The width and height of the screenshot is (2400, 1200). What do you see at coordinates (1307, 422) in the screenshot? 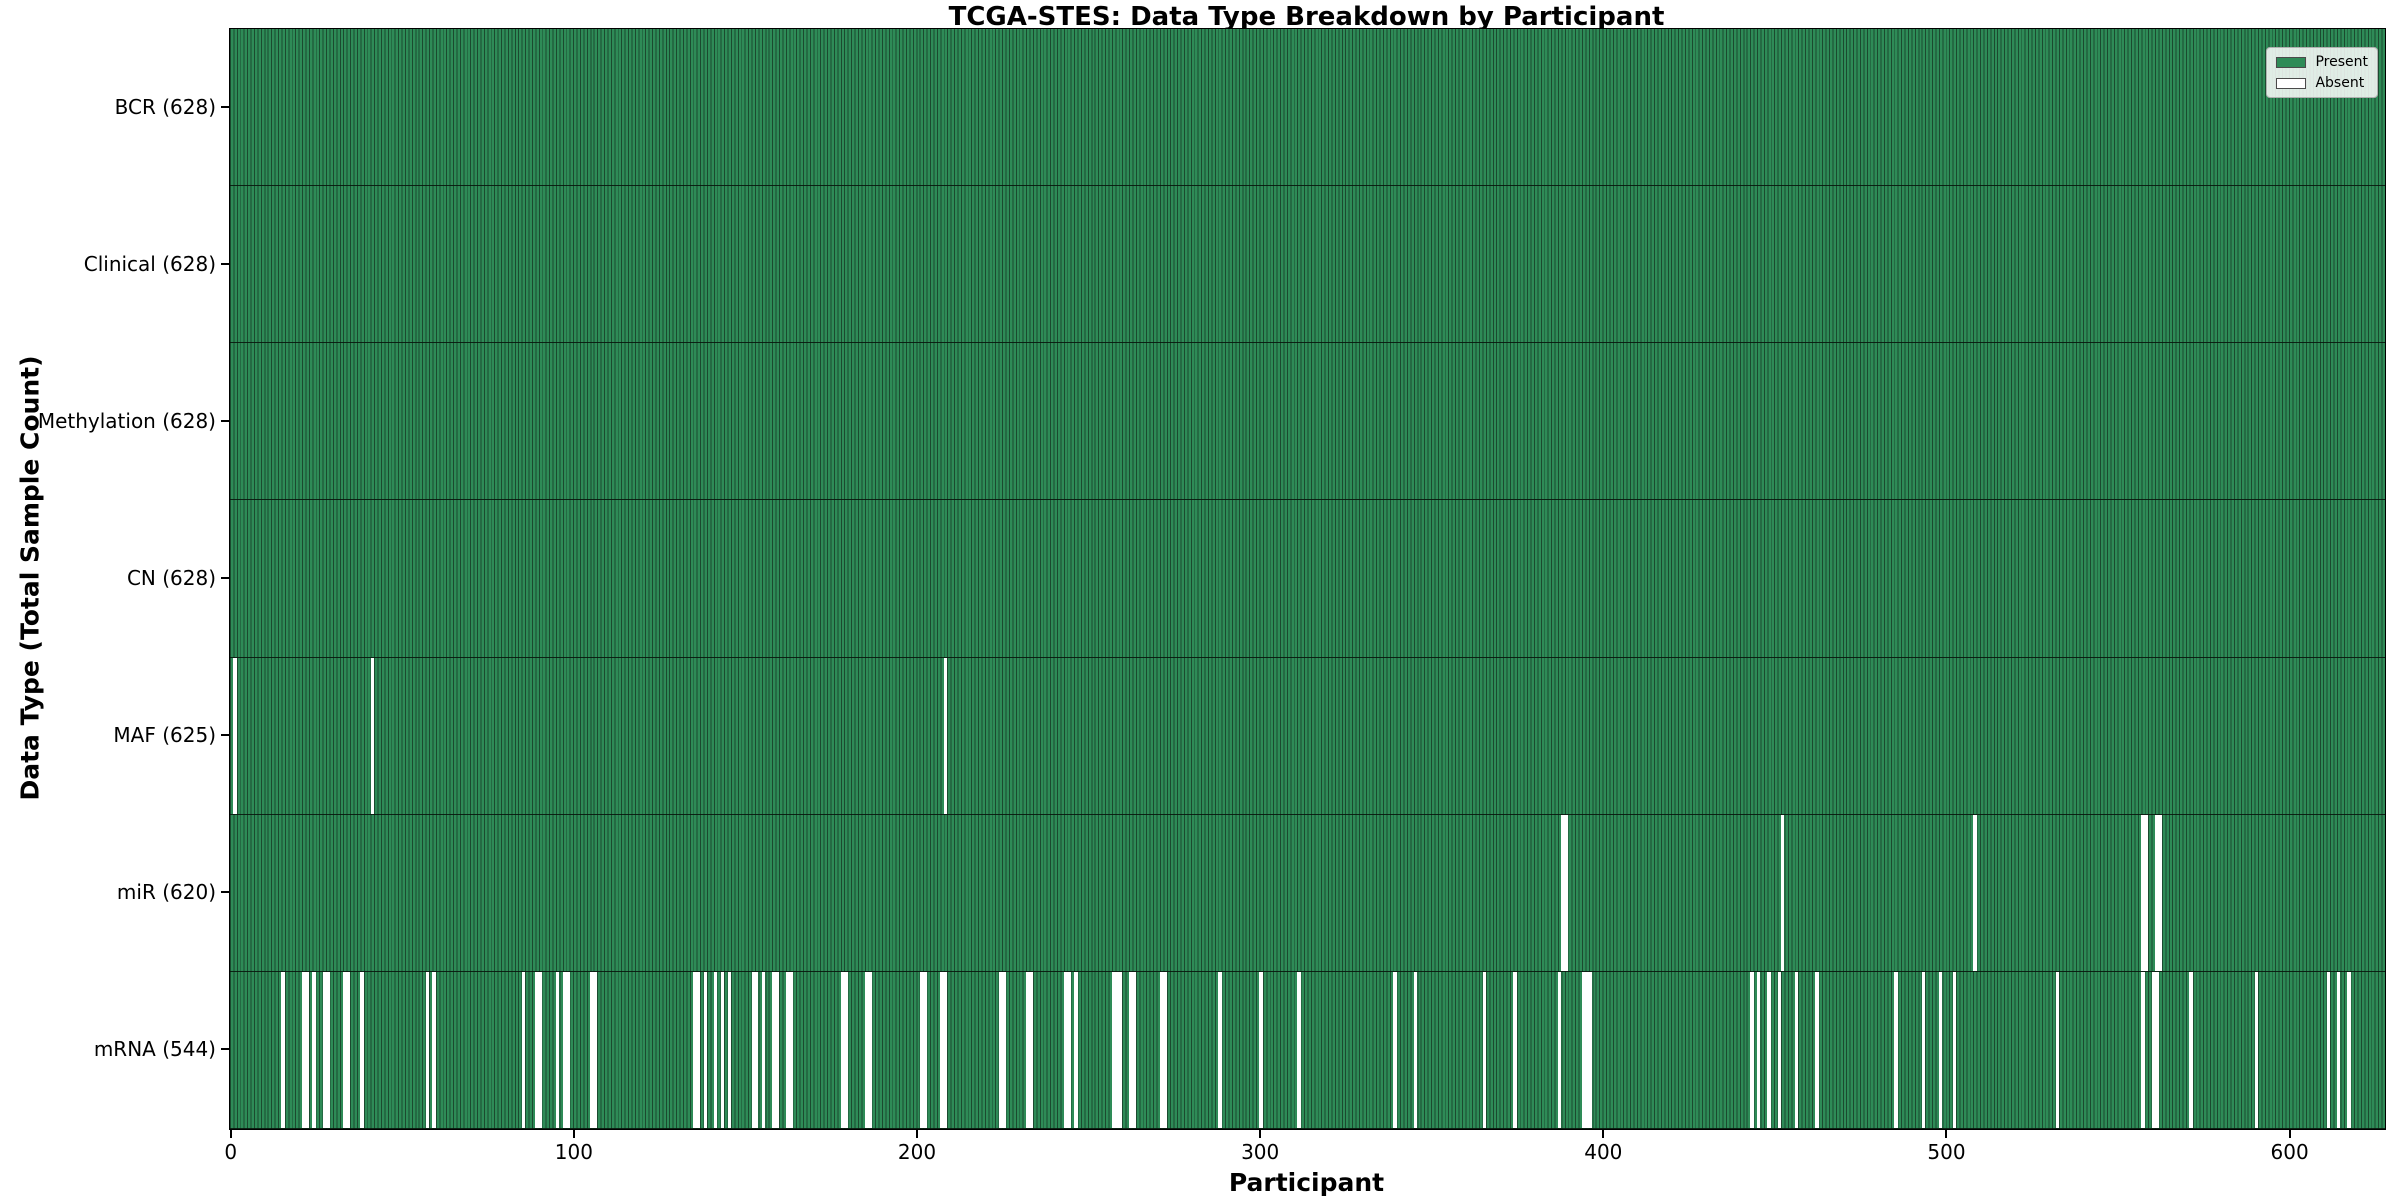
I see `data-row-methylation` at bounding box center [1307, 422].